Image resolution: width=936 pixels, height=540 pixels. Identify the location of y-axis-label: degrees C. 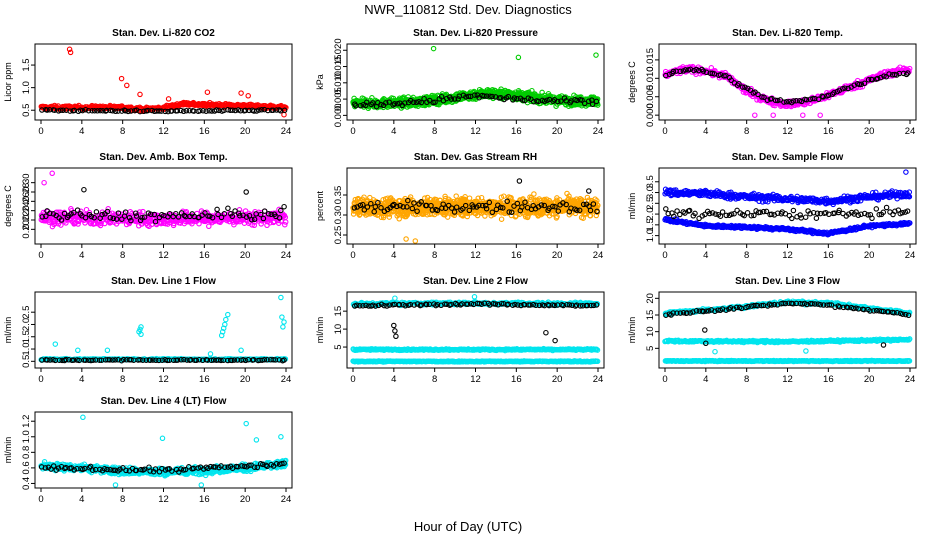
(632, 82).